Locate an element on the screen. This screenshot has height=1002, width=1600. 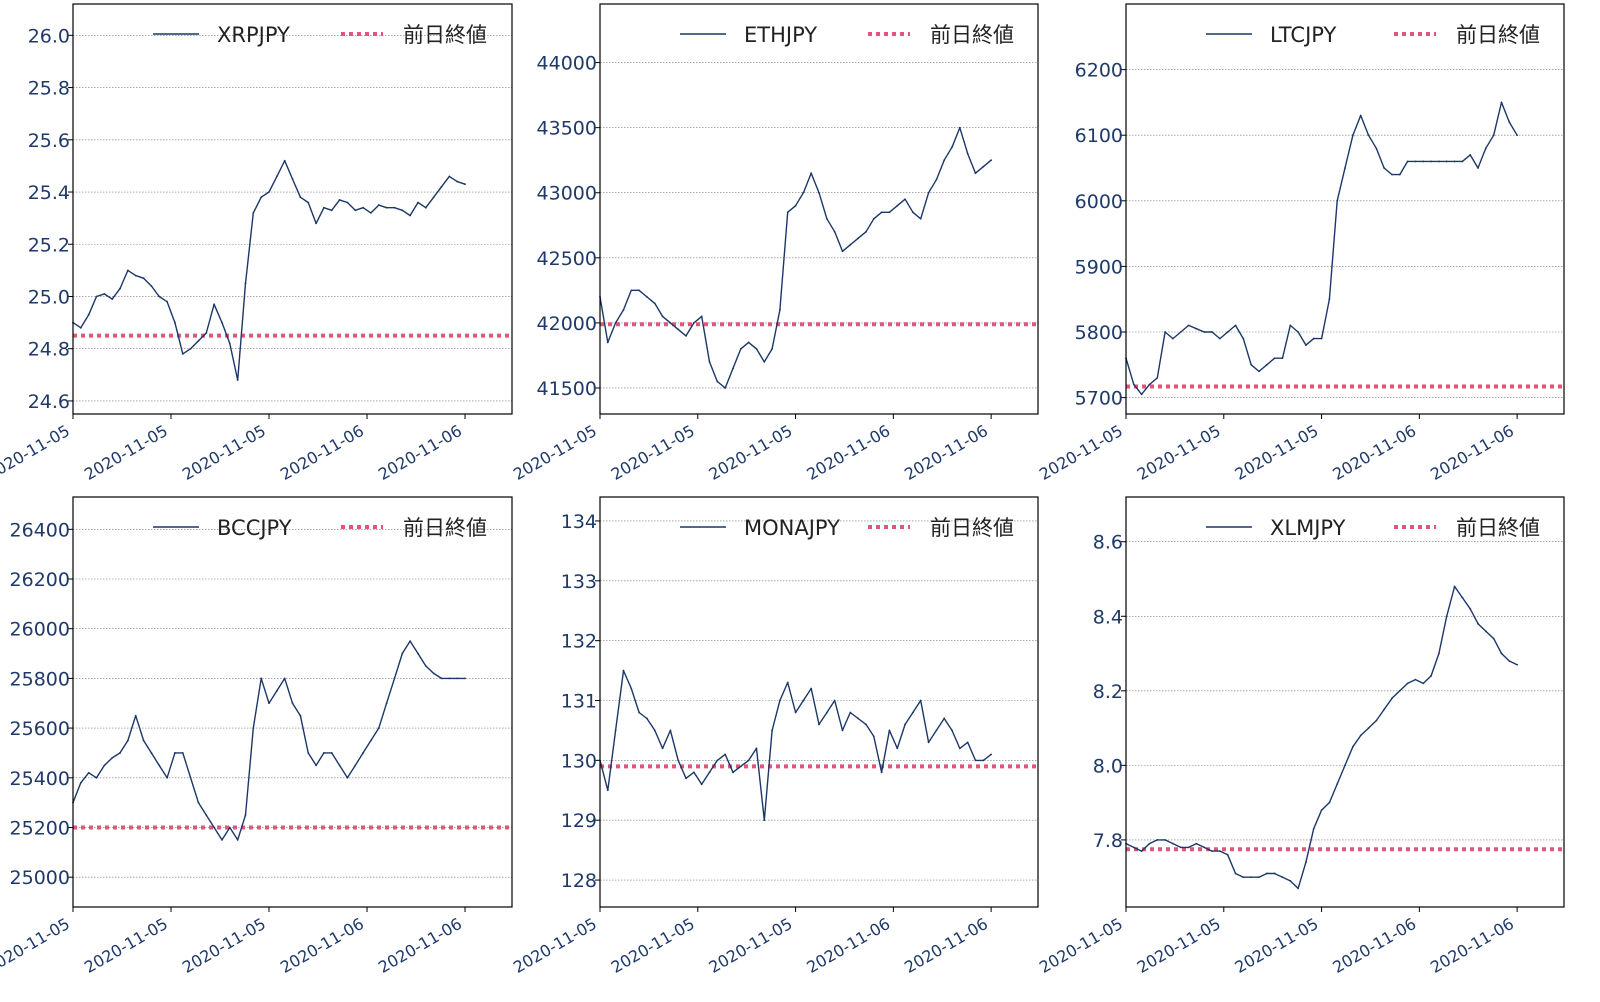
y-tick-label: 43500 is located at coordinates (567, 129).